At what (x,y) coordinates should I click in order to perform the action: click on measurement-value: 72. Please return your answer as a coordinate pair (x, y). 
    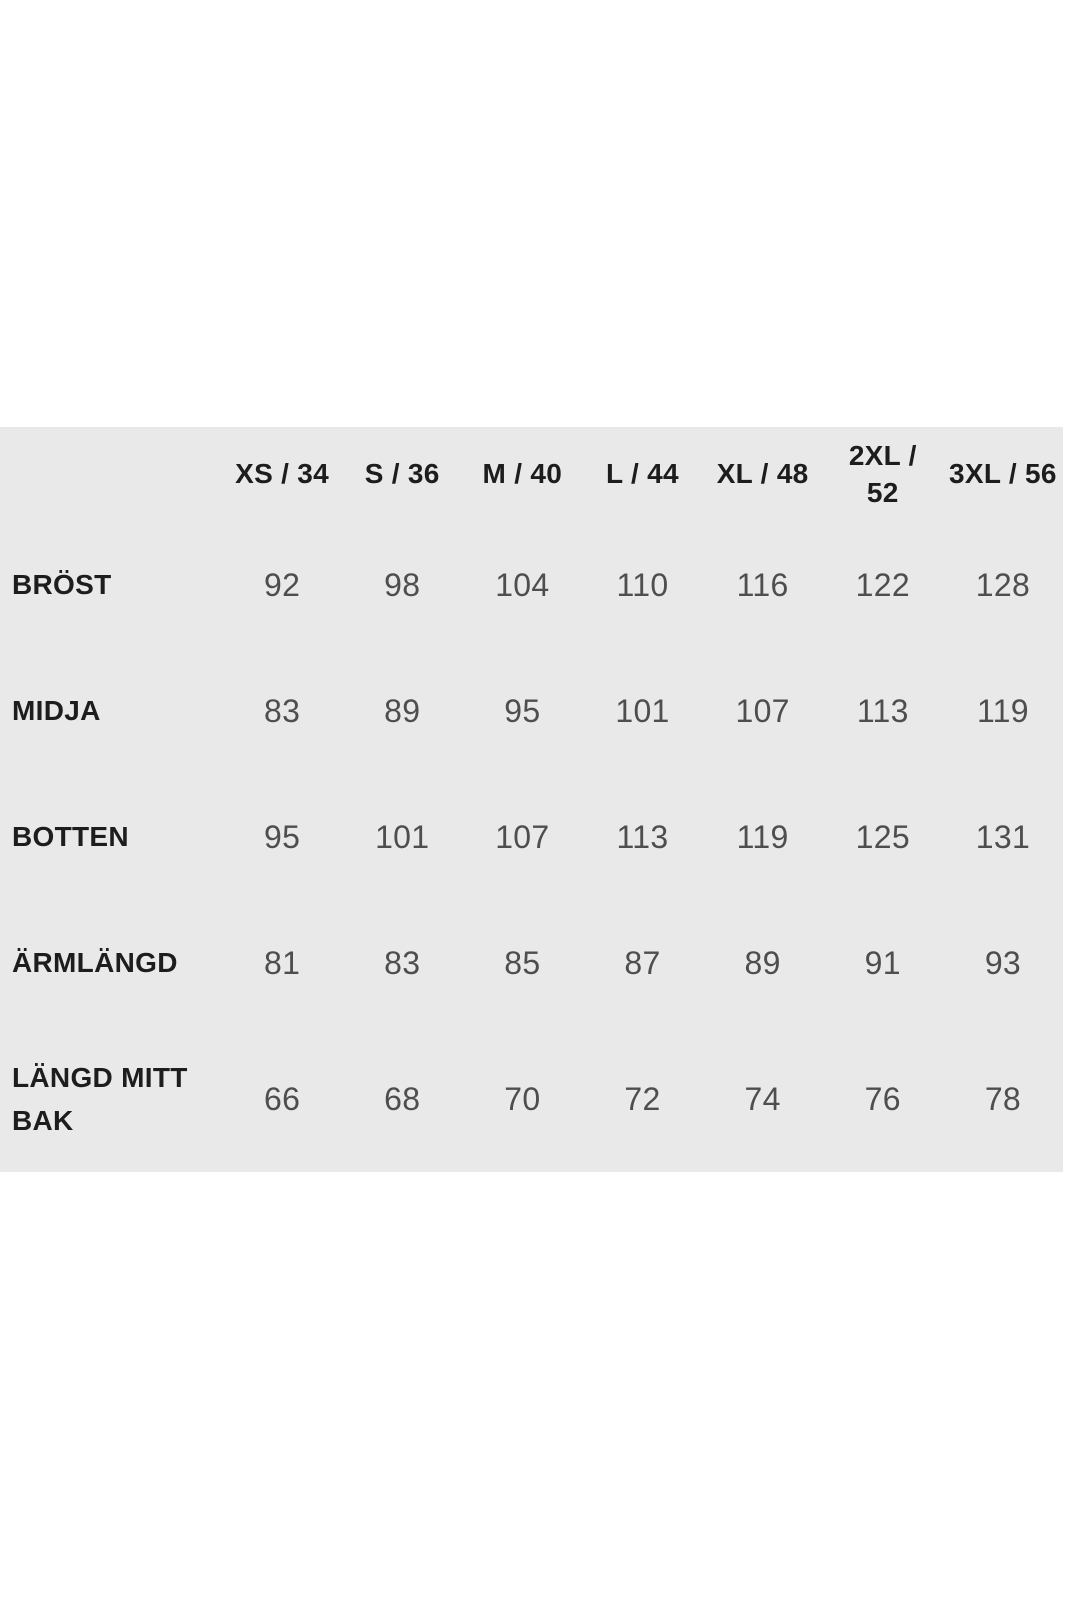
    Looking at the image, I should click on (642, 1098).